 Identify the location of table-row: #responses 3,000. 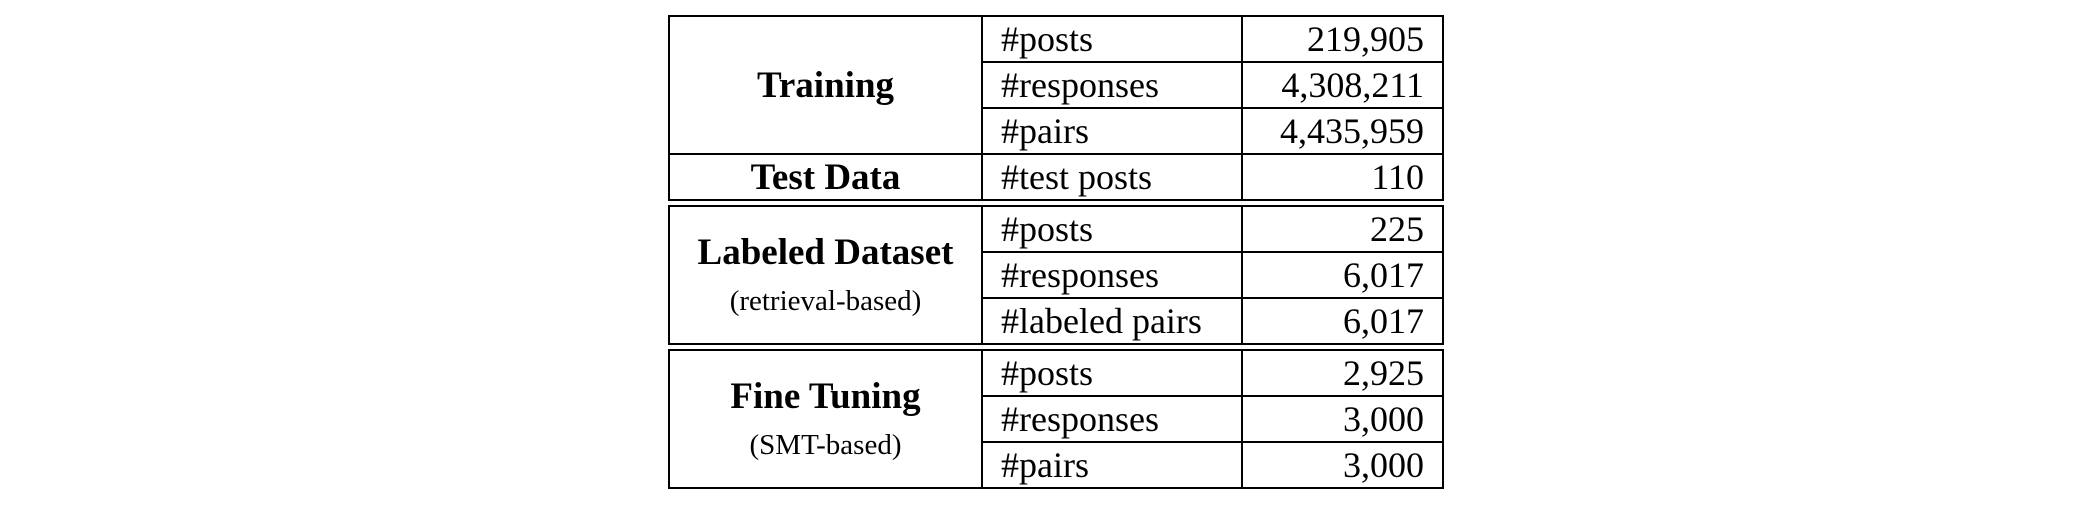
(1056, 419).